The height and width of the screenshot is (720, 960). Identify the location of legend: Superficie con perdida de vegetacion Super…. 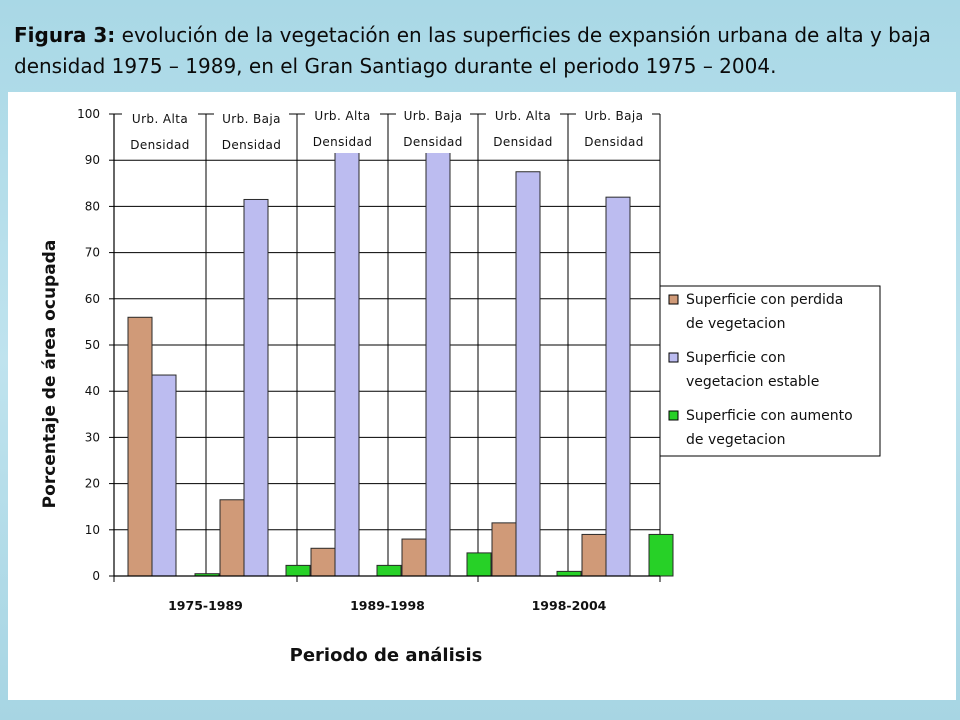
(770, 371).